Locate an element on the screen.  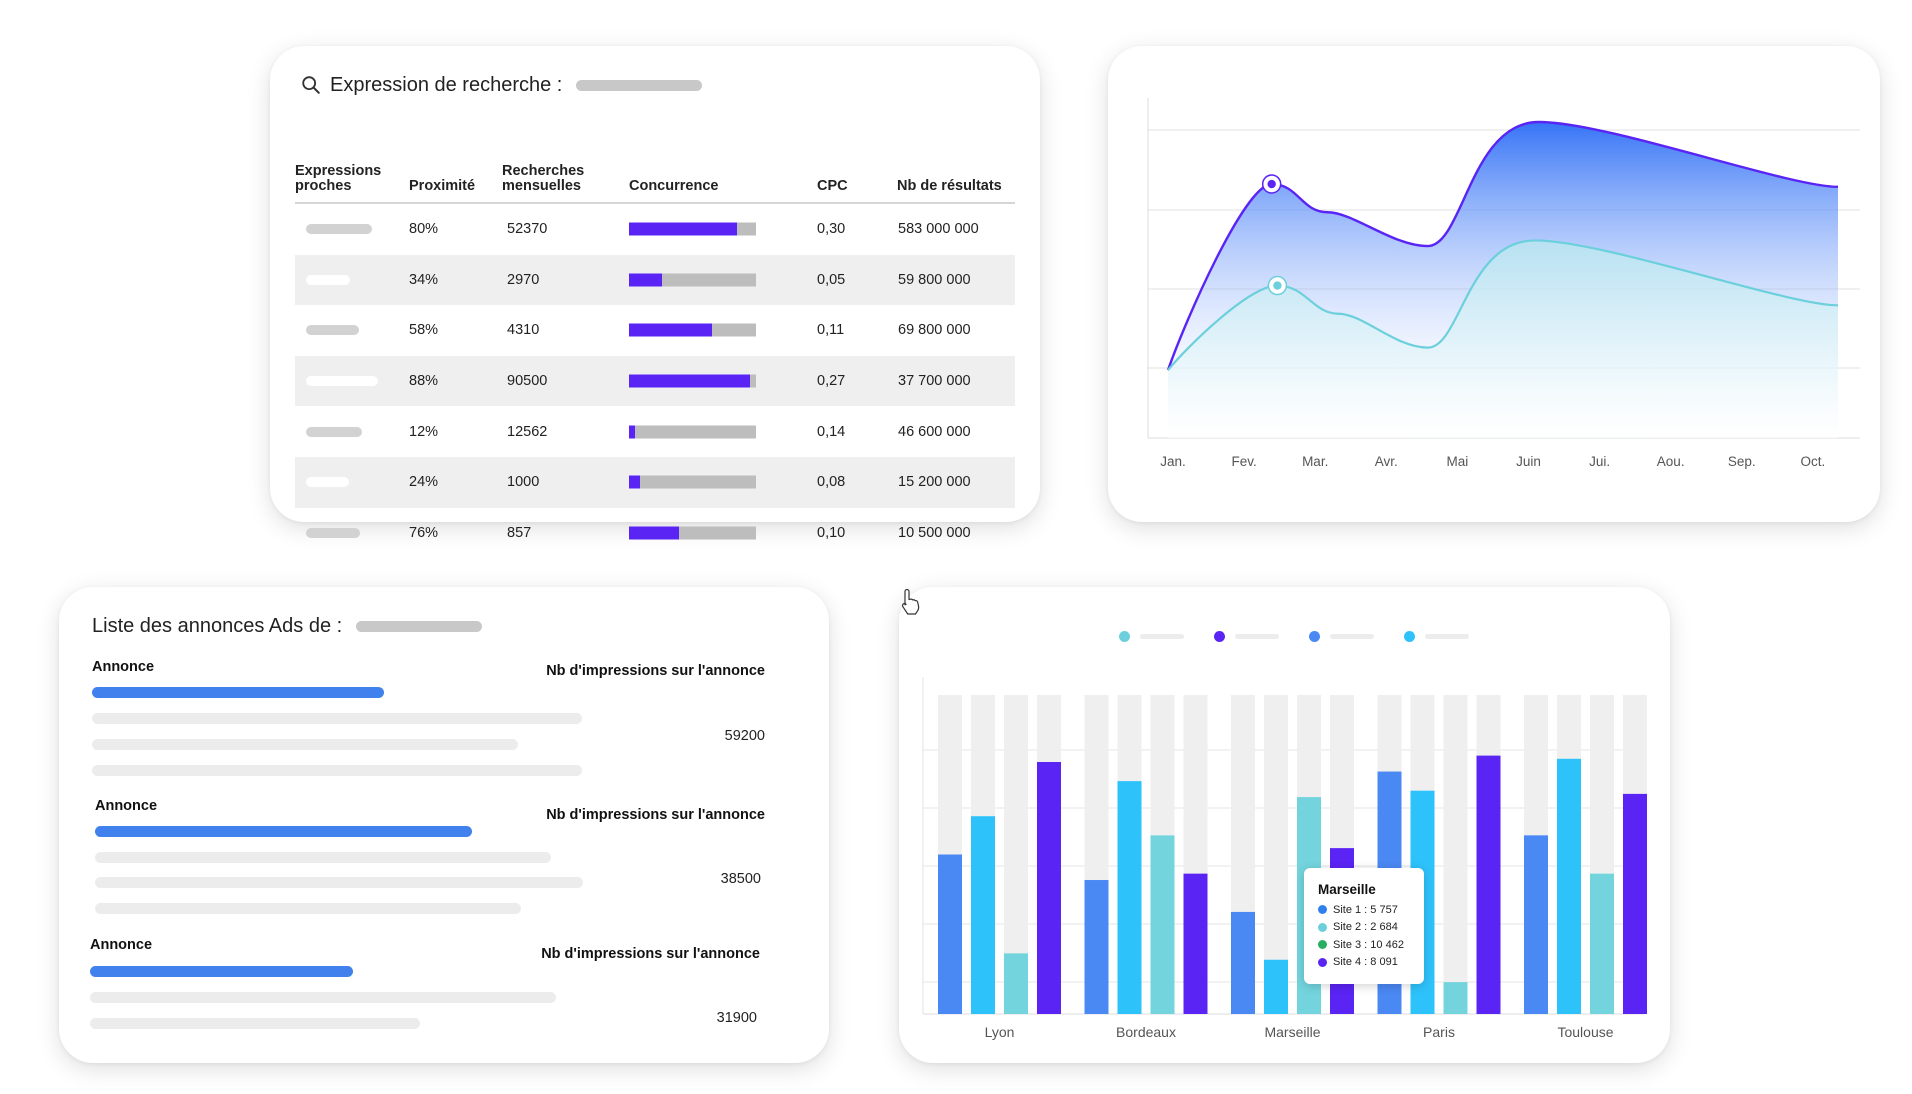
x-tick-label: Oct. is located at coordinates (1813, 461).